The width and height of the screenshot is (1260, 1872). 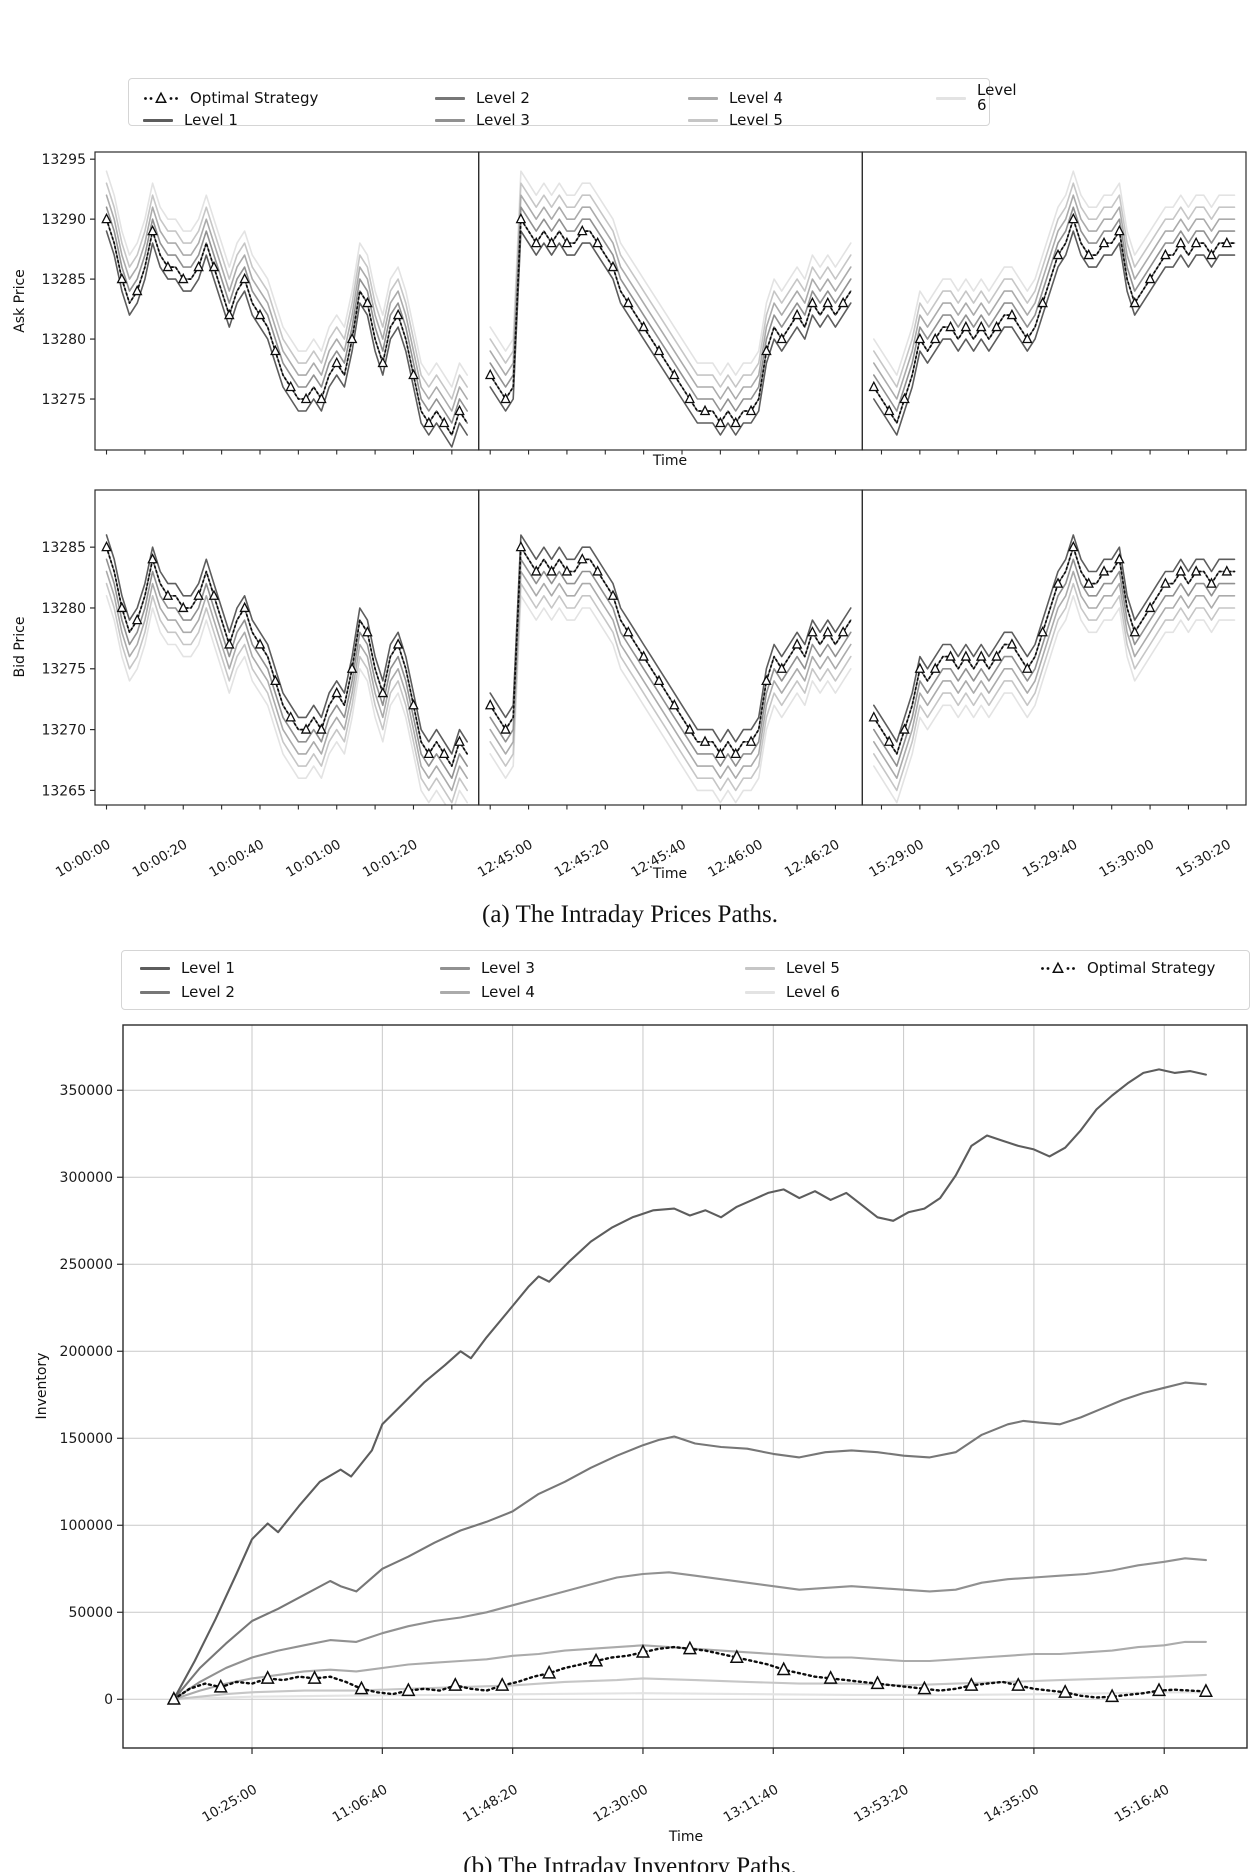 What do you see at coordinates (20, 301) in the screenshot?
I see `ask-price-axis-label: Ask Price` at bounding box center [20, 301].